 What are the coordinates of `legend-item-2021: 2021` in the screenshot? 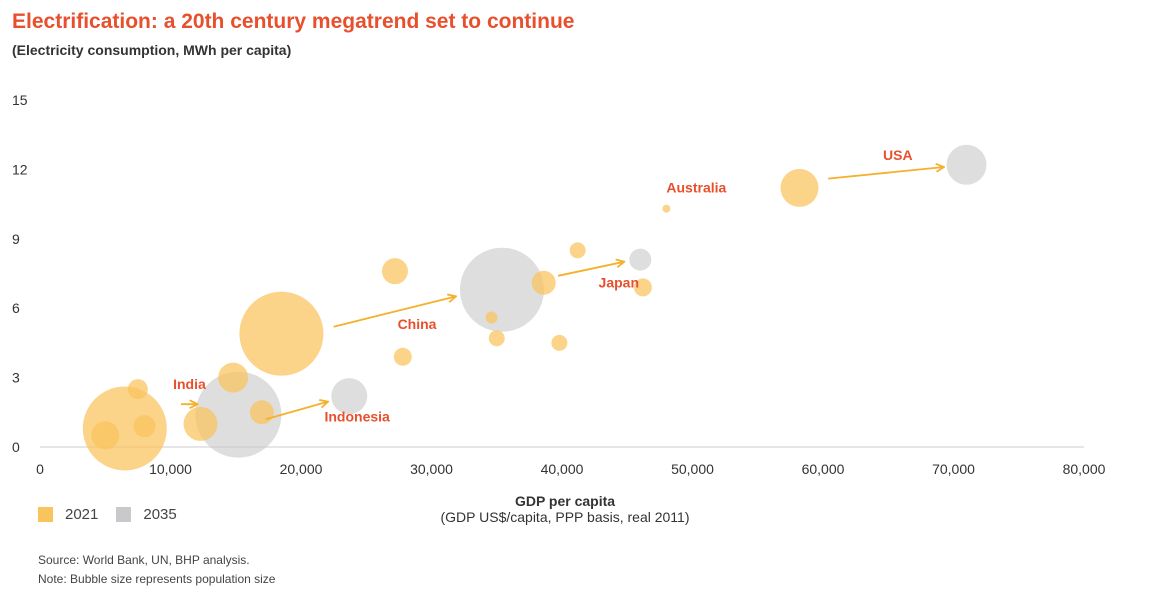 It's located at (68, 514).